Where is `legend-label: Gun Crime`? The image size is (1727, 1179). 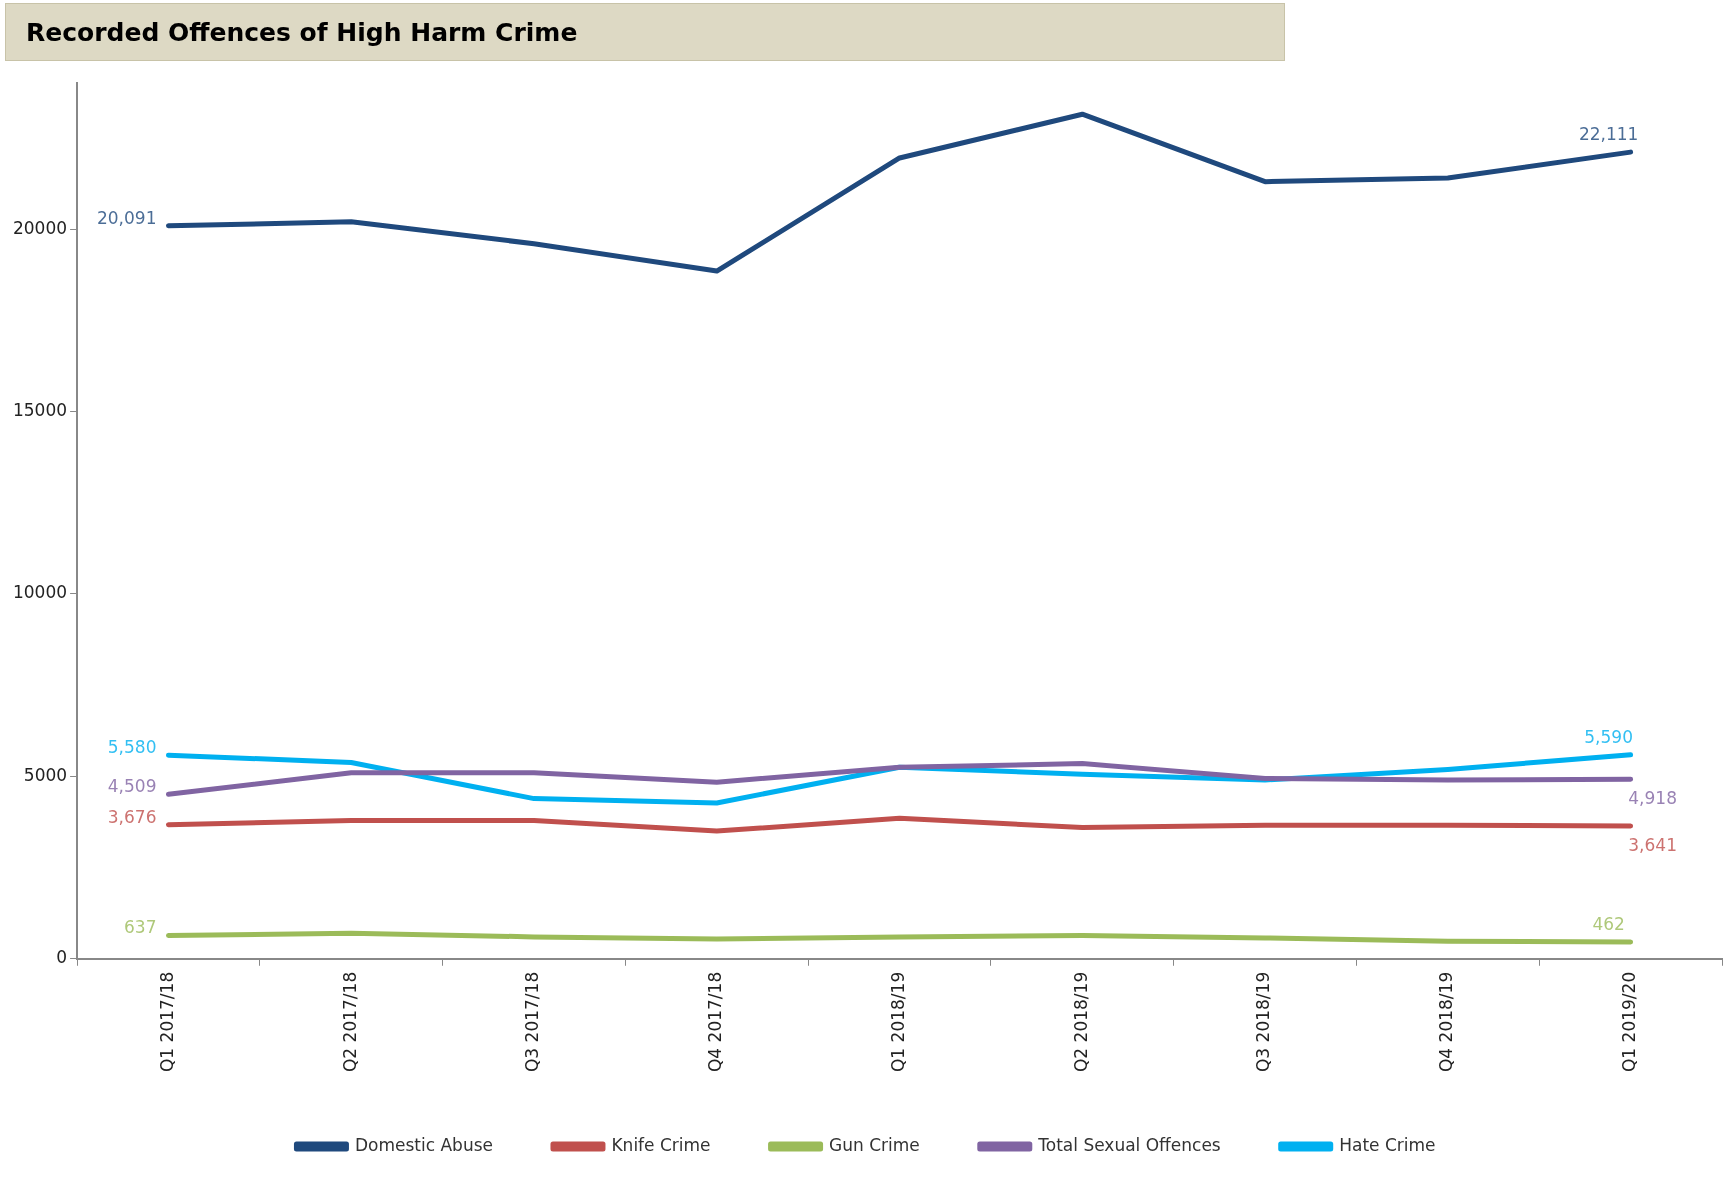 legend-label: Gun Crime is located at coordinates (874, 1144).